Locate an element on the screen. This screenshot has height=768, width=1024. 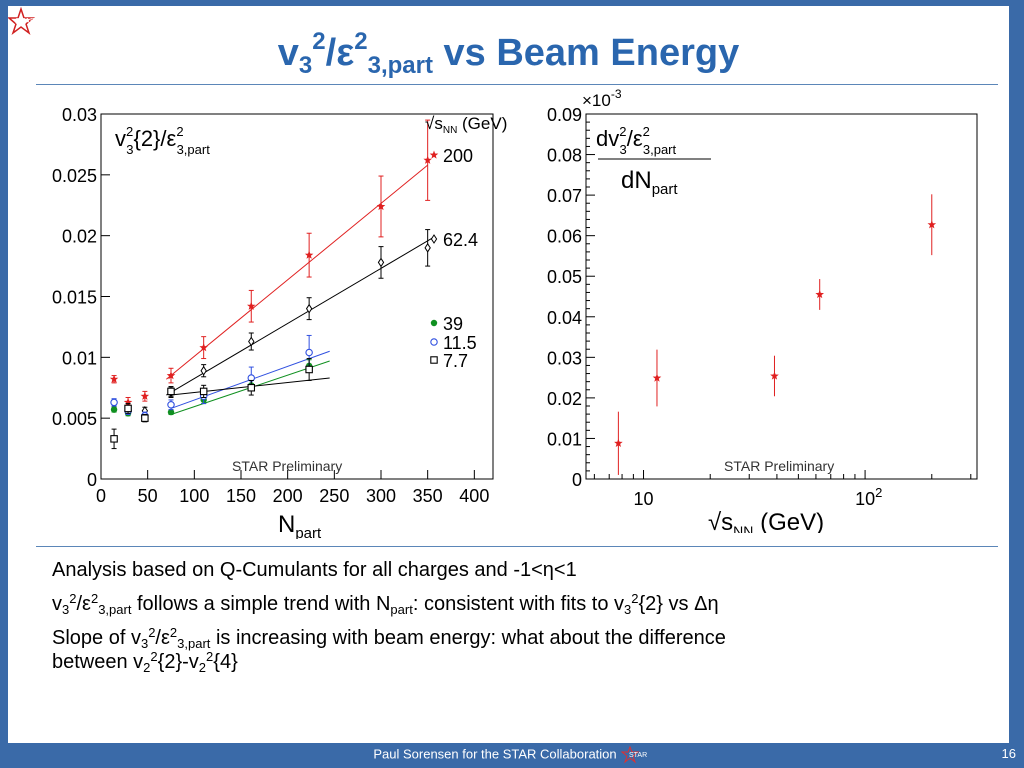
fit-line is located at coordinates (297, 272).